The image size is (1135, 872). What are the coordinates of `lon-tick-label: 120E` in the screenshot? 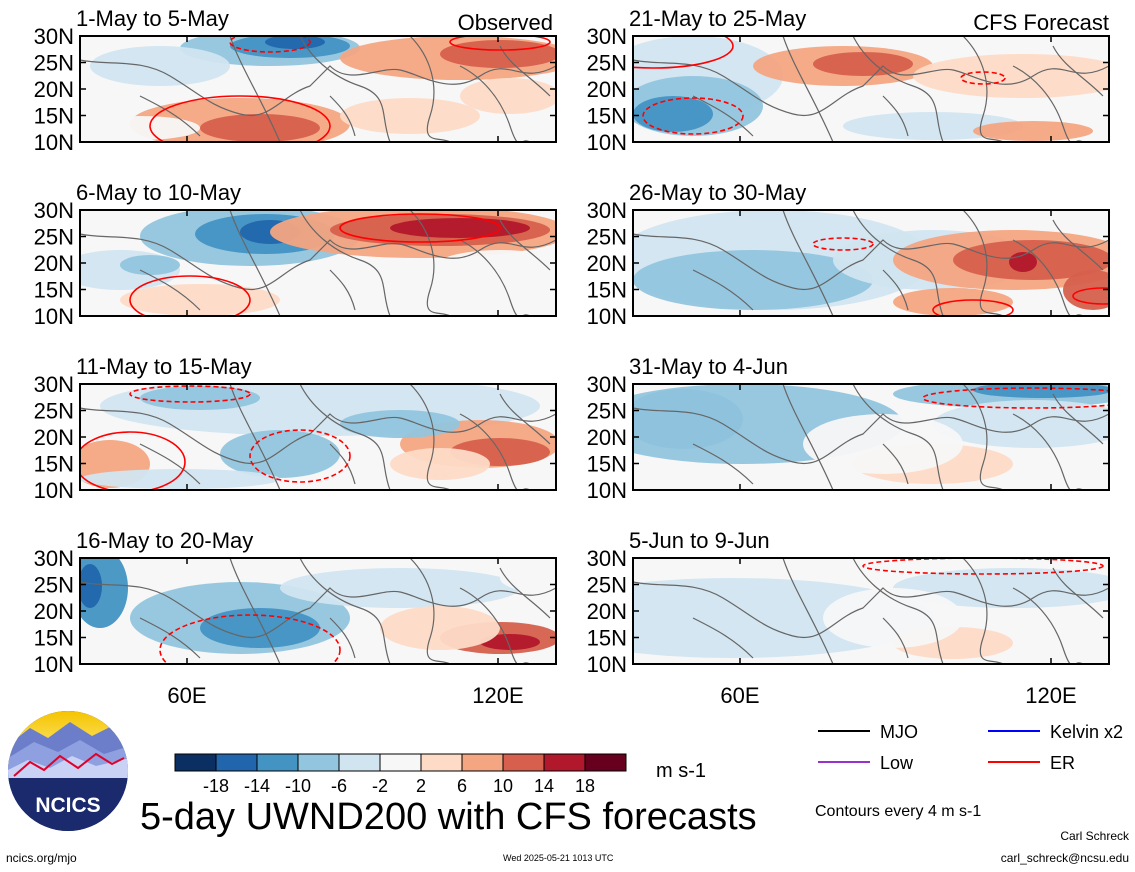 It's located at (1050, 695).